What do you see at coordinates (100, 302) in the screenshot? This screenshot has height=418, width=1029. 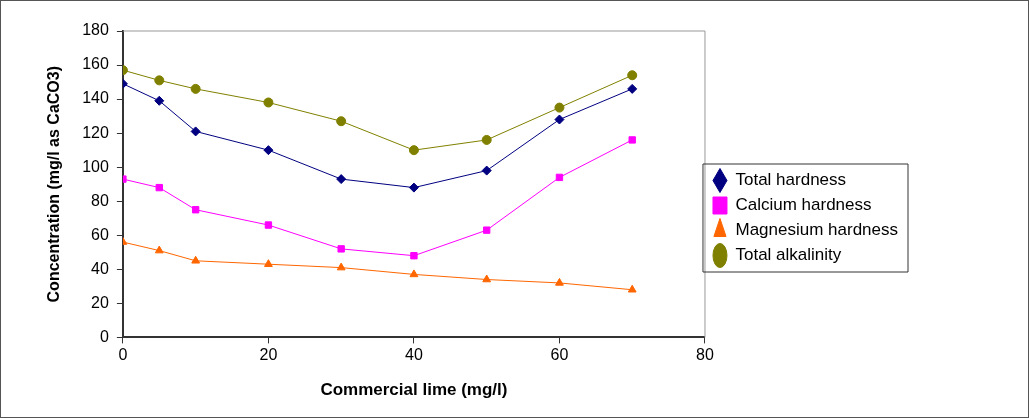 I see `y-tick-label: 20` at bounding box center [100, 302].